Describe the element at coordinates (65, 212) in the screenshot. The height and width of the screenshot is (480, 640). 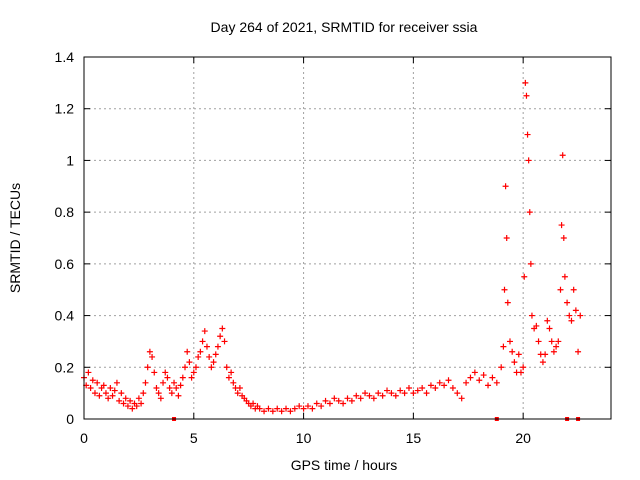
I see `y-tick-label: 0.8` at that location.